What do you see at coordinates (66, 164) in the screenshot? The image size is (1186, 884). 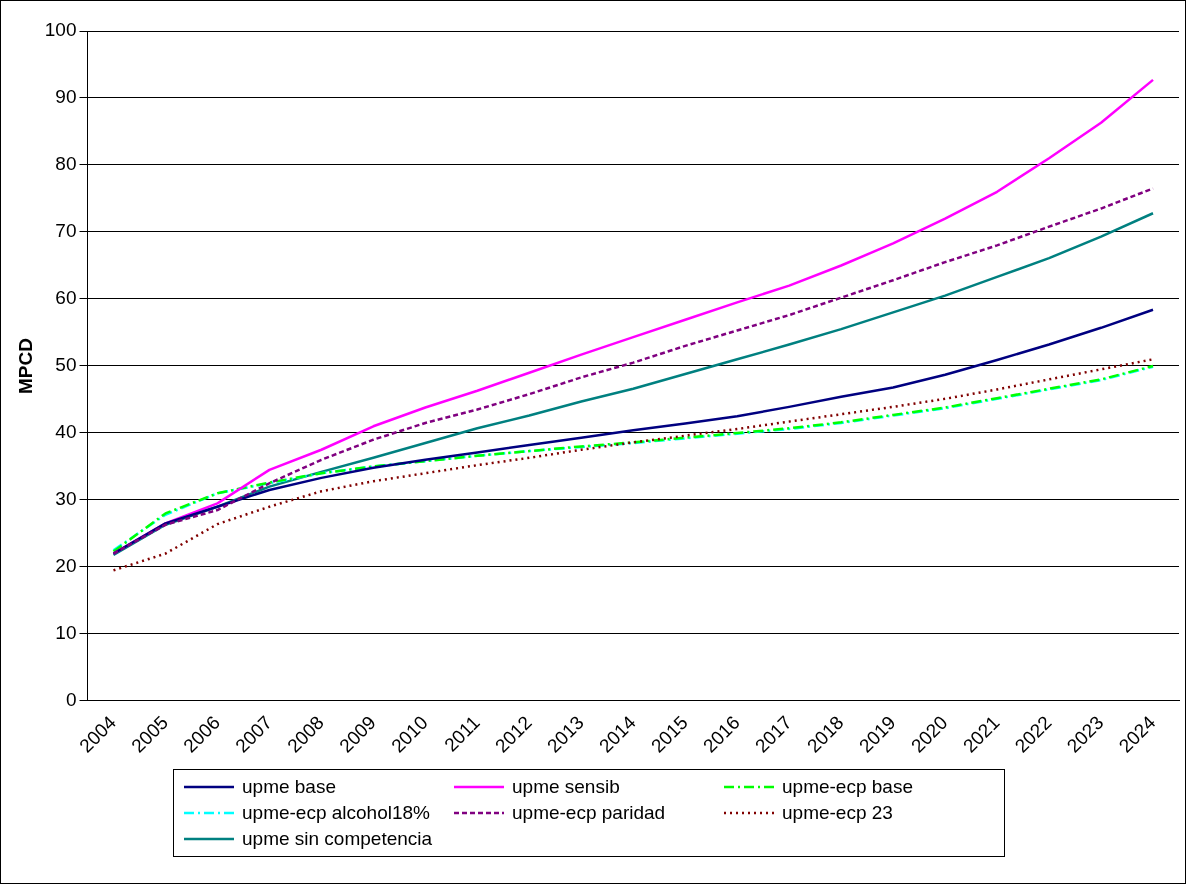 I see `y-tick-label: 80` at bounding box center [66, 164].